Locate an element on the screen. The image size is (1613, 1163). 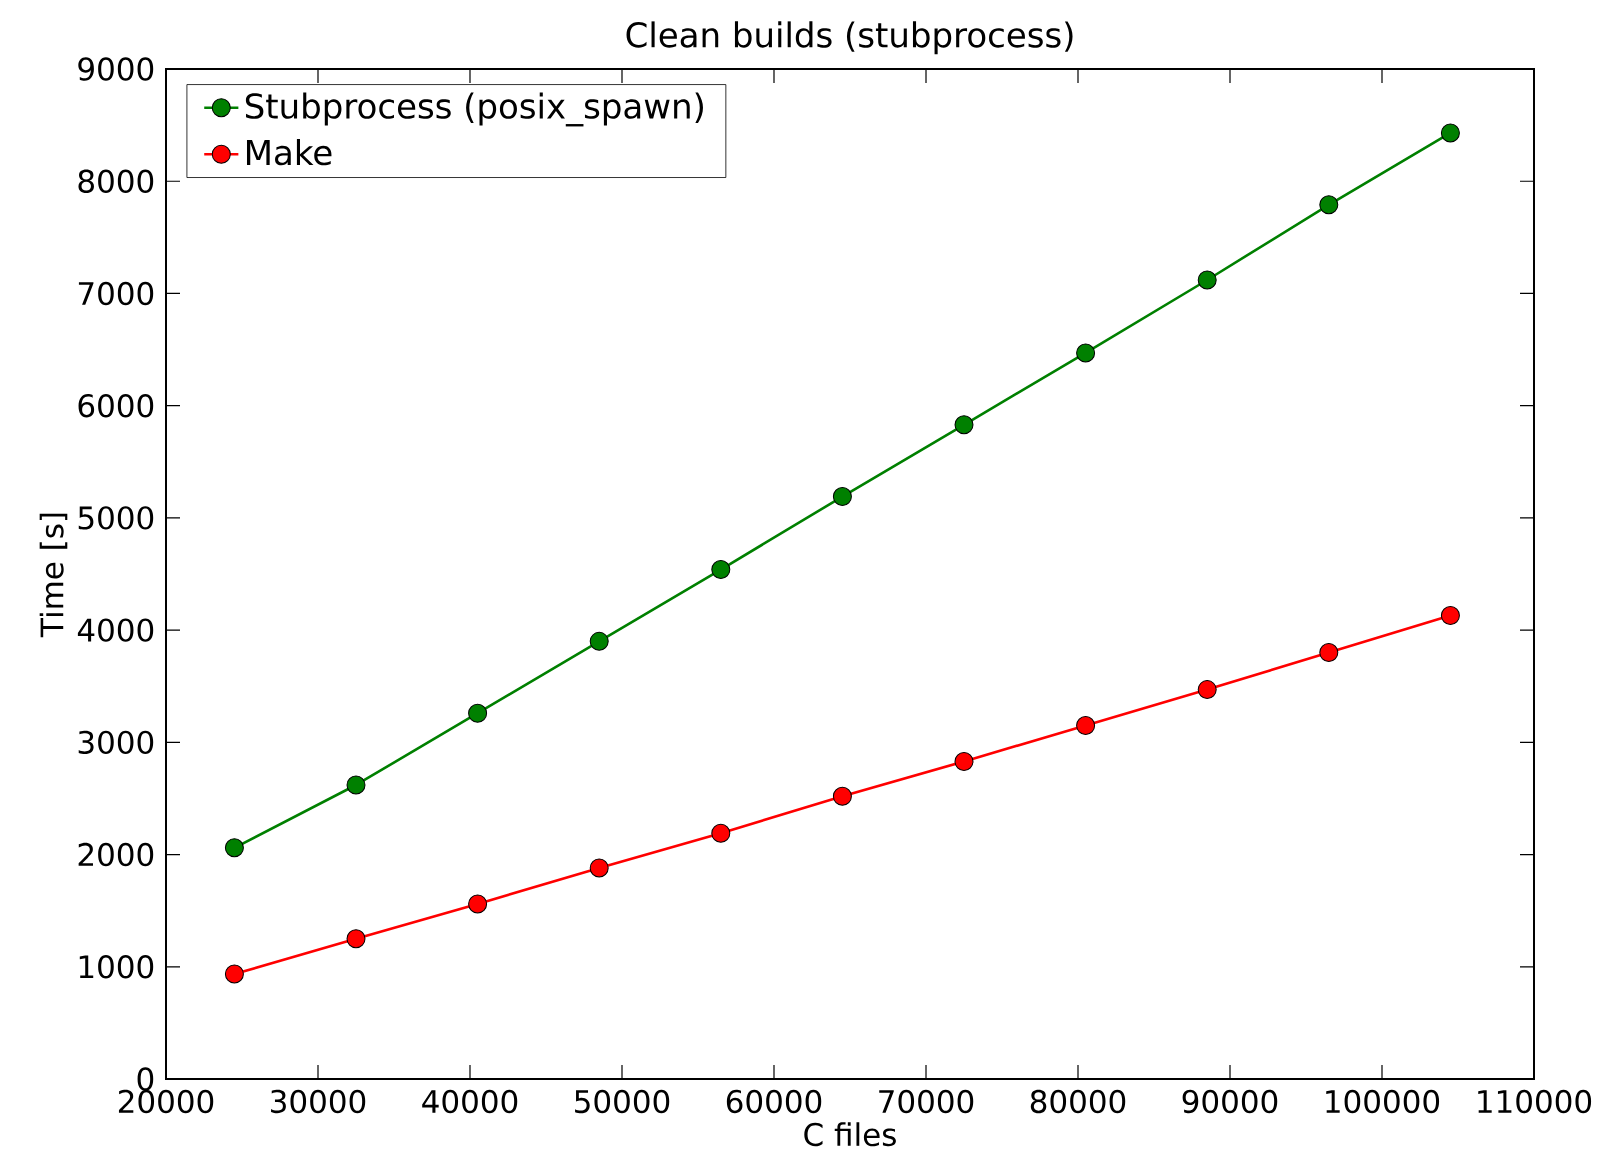
y-tick-label: 9000 is located at coordinates (116, 69).